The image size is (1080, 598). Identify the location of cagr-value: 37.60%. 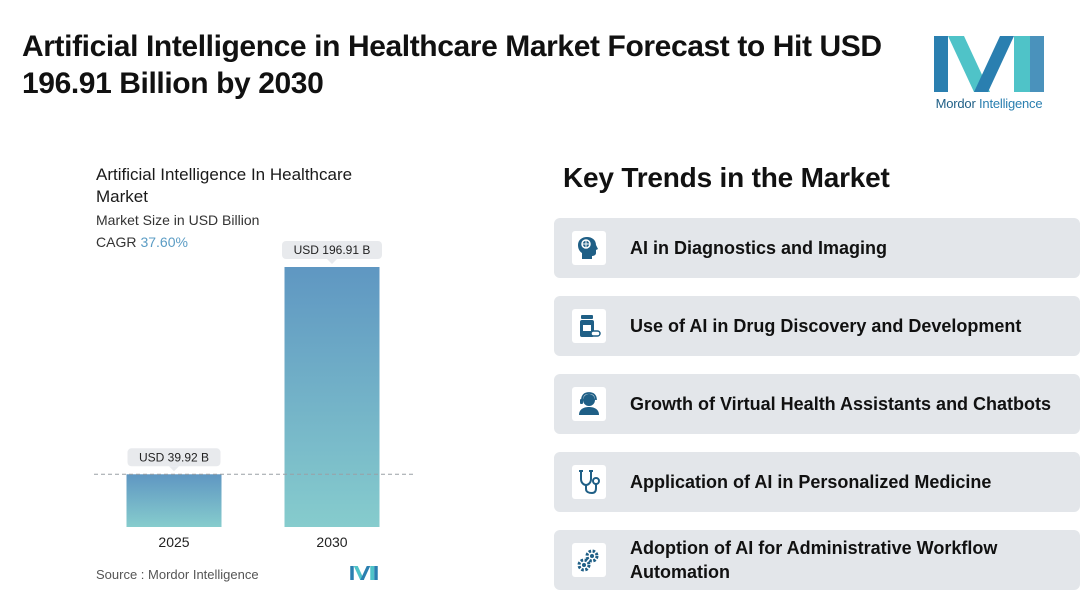
(164, 242).